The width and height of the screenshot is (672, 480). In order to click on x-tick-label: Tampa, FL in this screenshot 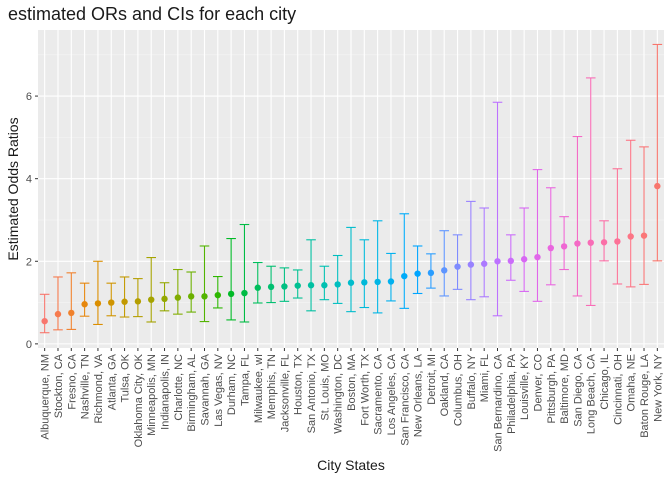, I will do `click(245, 380)`.